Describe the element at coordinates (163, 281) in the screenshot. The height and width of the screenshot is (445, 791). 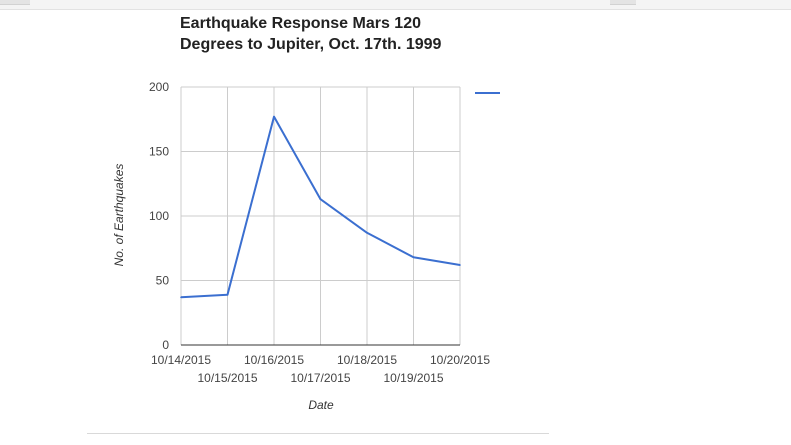
I see `y-tick-label: 50` at that location.